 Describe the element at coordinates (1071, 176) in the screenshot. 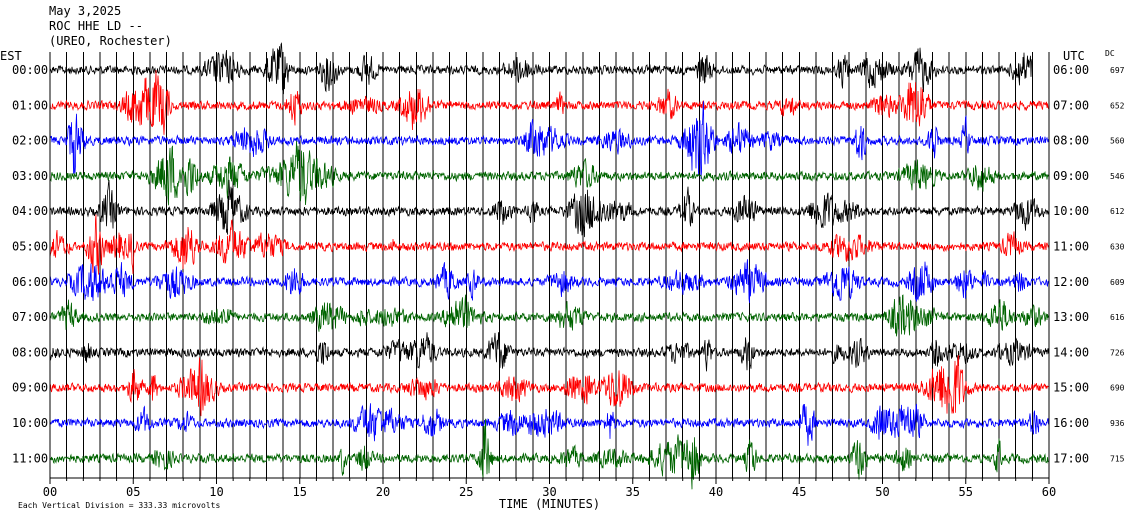

I see `utc-hour-label: 09:00` at that location.